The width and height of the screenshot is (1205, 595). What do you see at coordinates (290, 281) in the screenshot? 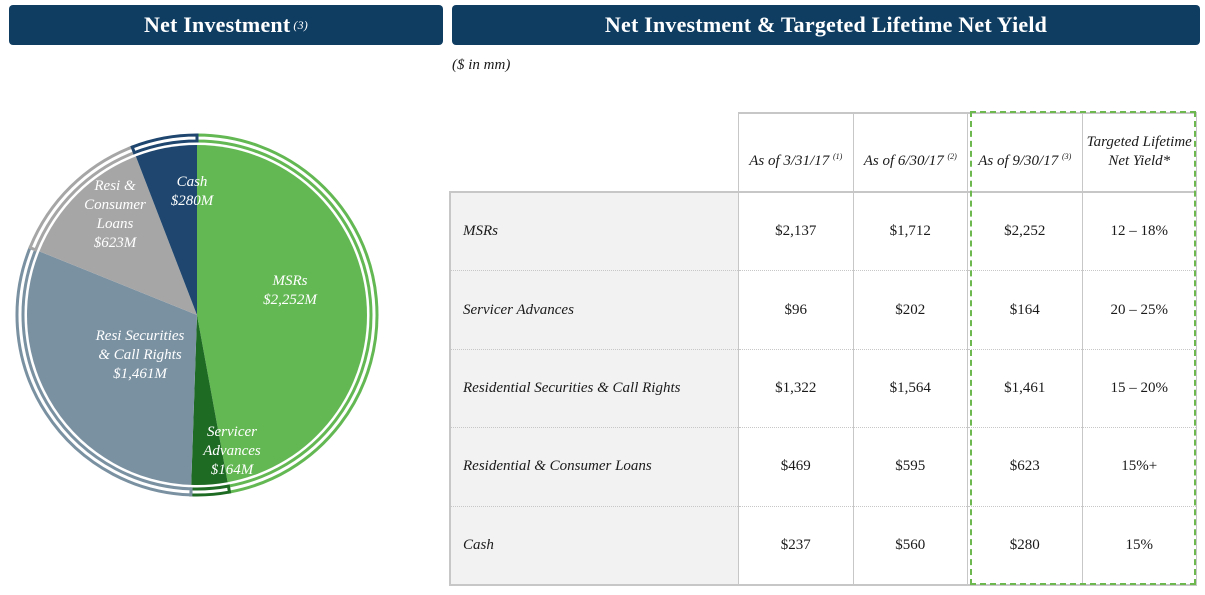
I see `pie-slice-label-line: MSRs` at bounding box center [290, 281].